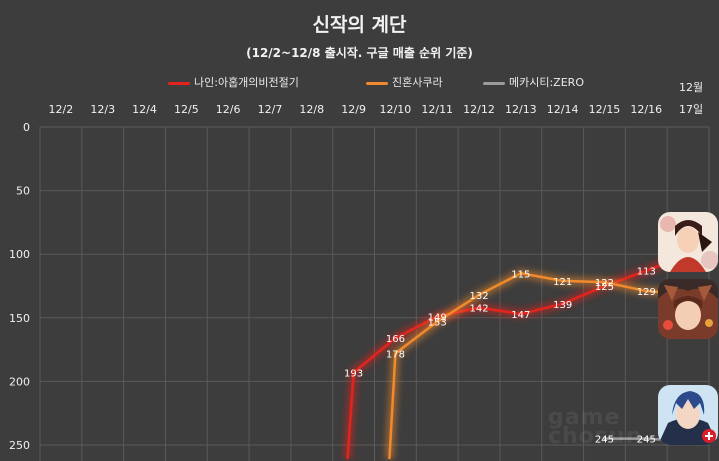 Image resolution: width=719 pixels, height=461 pixels. Describe the element at coordinates (605, 109) in the screenshot. I see `x-tick-label: 12/15` at that location.